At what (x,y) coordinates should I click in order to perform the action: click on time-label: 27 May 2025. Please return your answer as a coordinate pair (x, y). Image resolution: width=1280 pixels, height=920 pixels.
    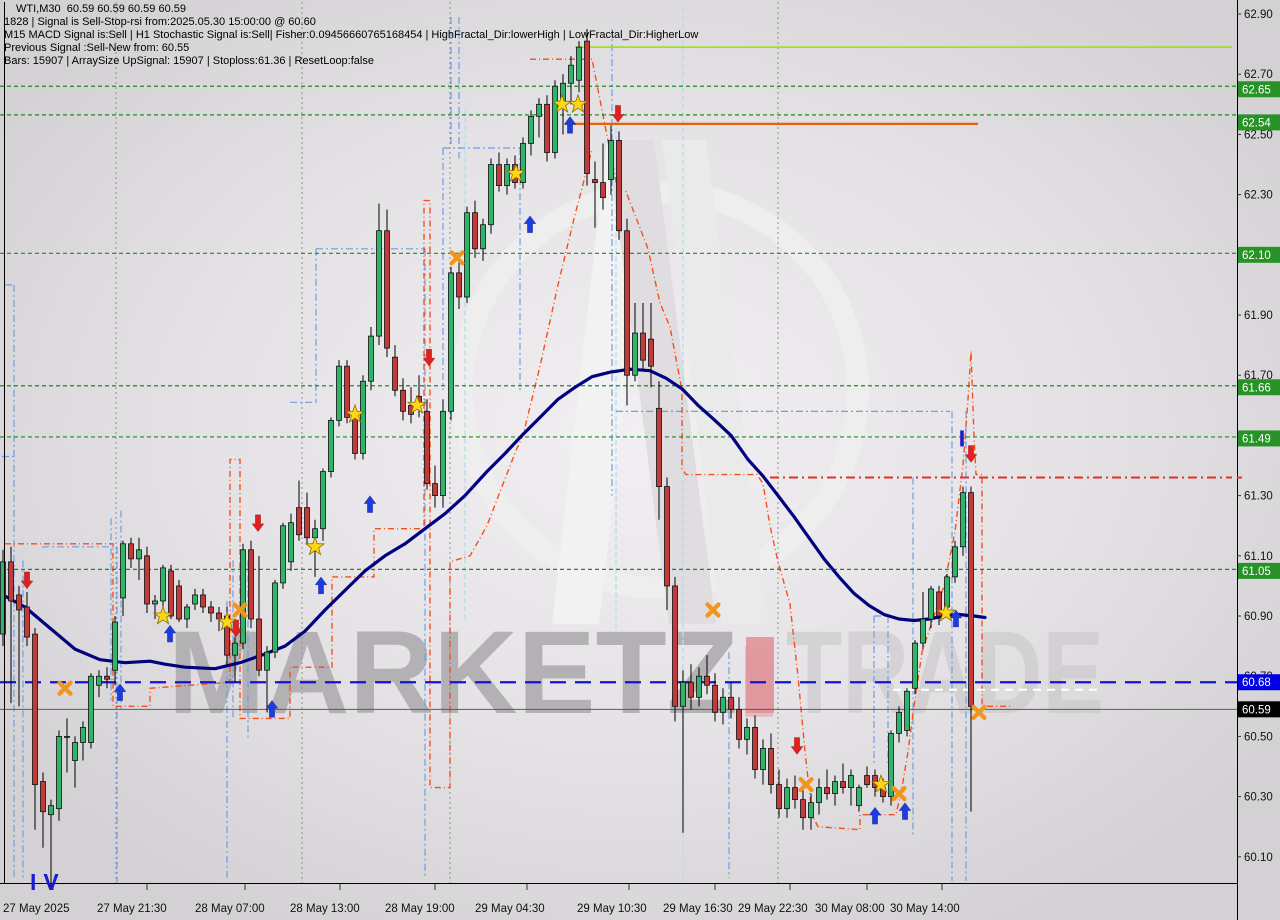
    Looking at the image, I should click on (36, 909).